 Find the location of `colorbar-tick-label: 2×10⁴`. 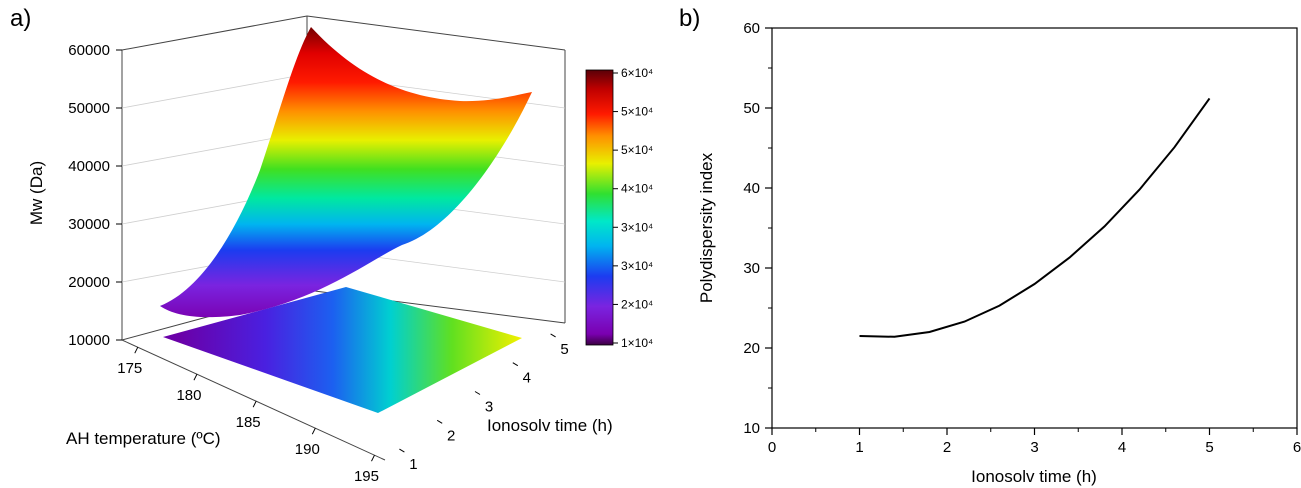

colorbar-tick-label: 2×10⁴ is located at coordinates (637, 304).